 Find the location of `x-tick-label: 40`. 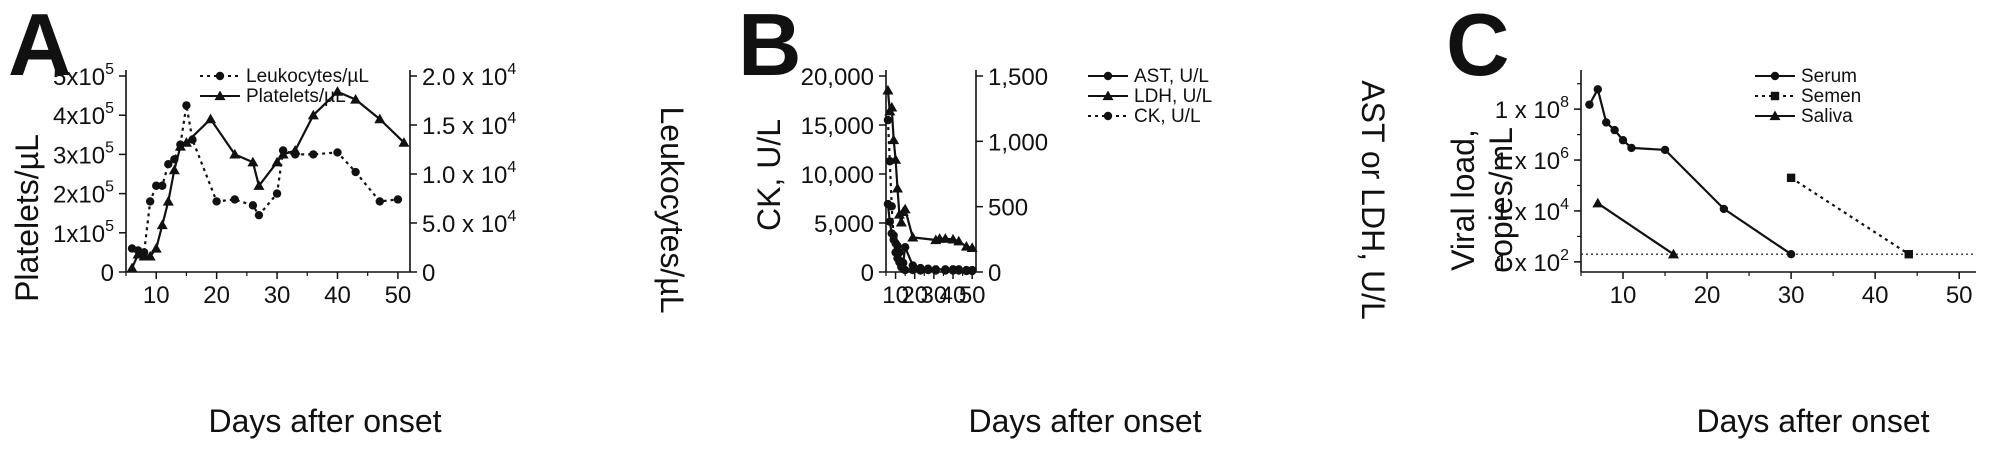

x-tick-label: 40 is located at coordinates (953, 295).